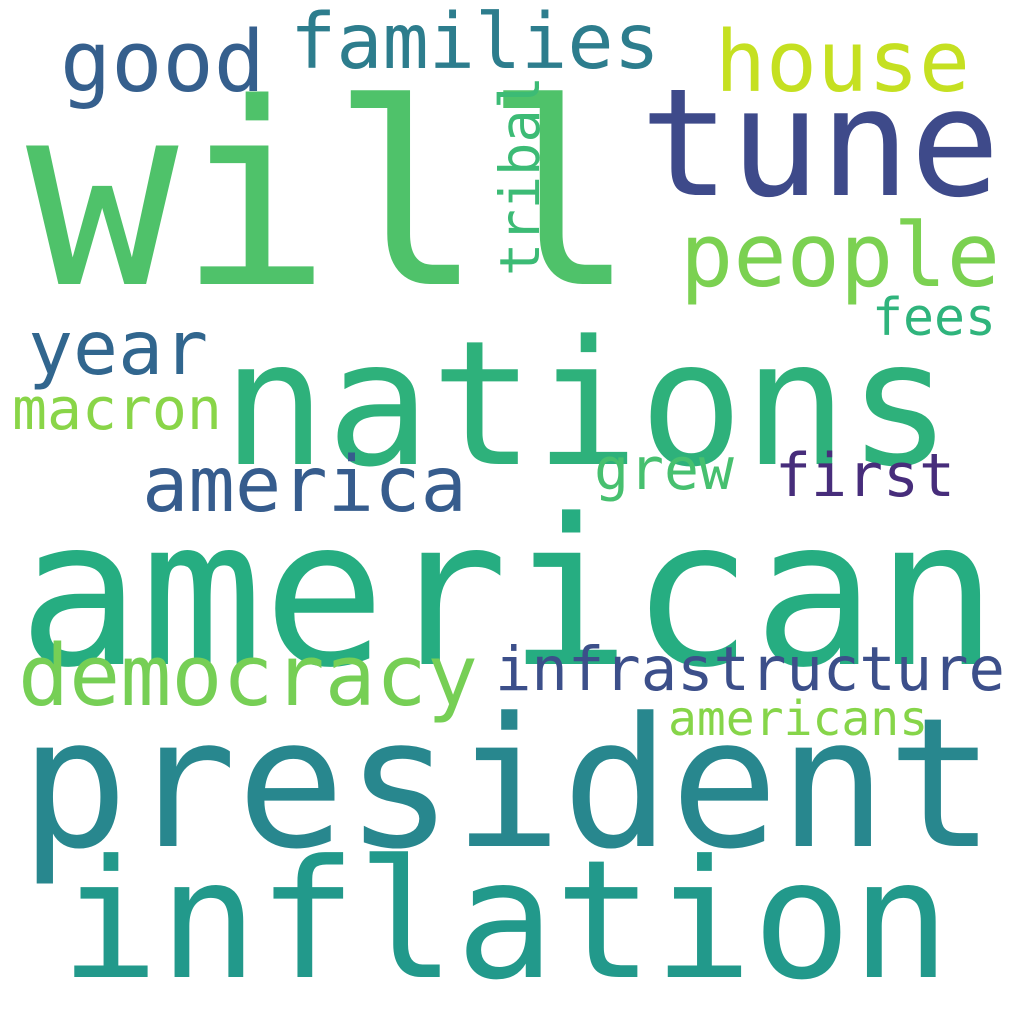 This screenshot has height=1019, width=1019. Describe the element at coordinates (304, 485) in the screenshot. I see `word-america: america` at that location.